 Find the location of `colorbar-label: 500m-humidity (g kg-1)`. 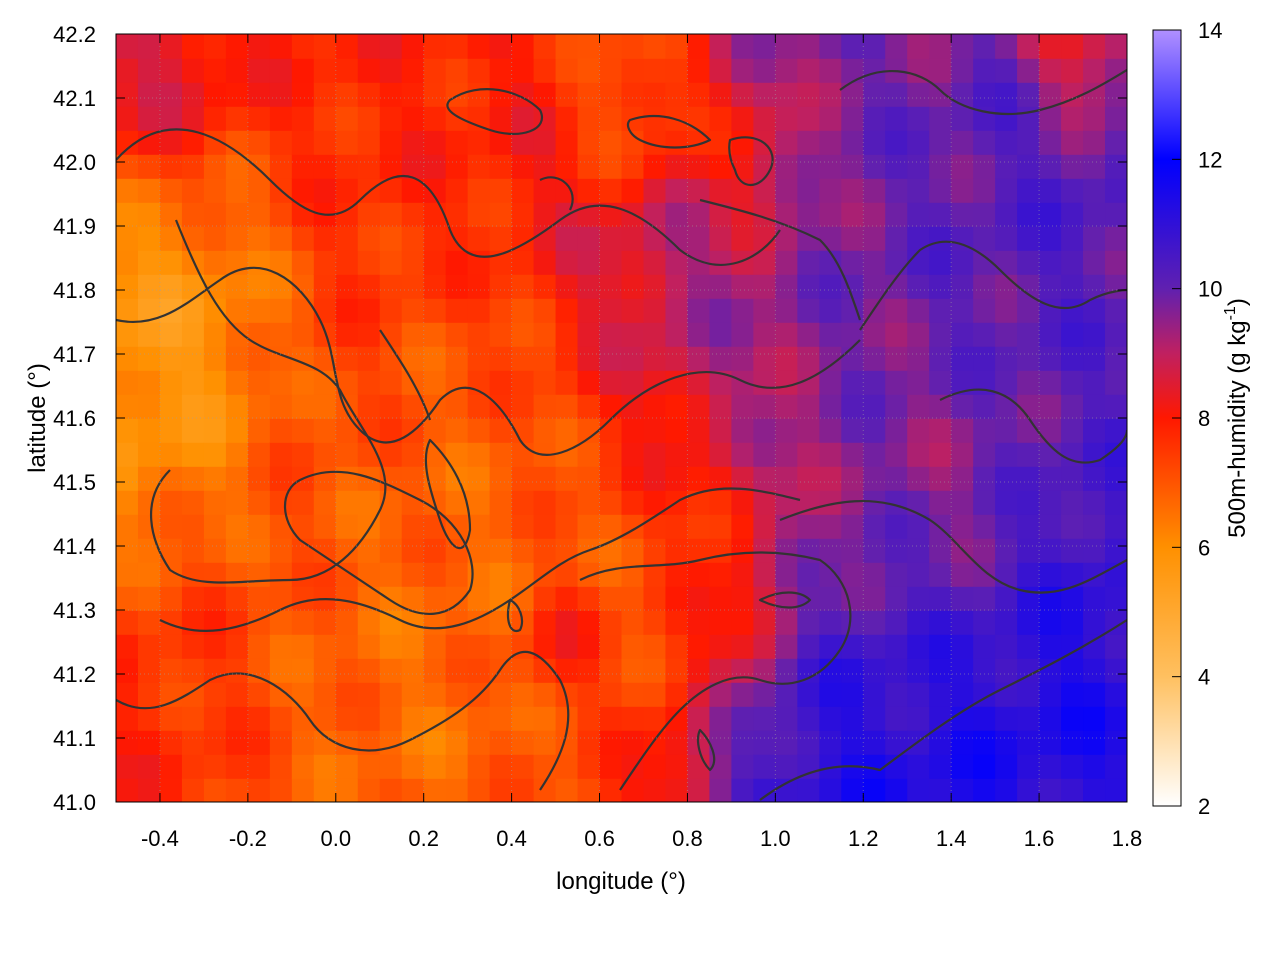

colorbar-label: 500m-humidity (g kg-1) is located at coordinates (1236, 418).